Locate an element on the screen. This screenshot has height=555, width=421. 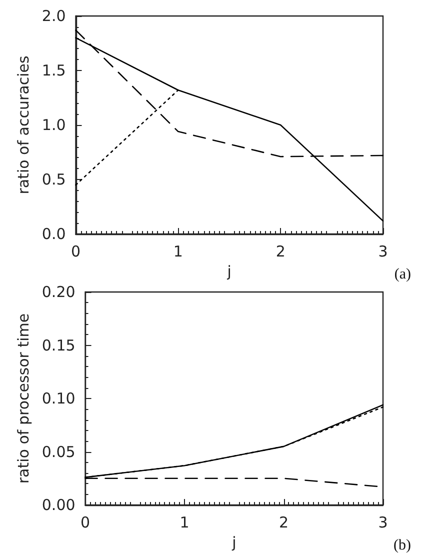
y-tick-label: 0.10 is located at coordinates (59, 399).